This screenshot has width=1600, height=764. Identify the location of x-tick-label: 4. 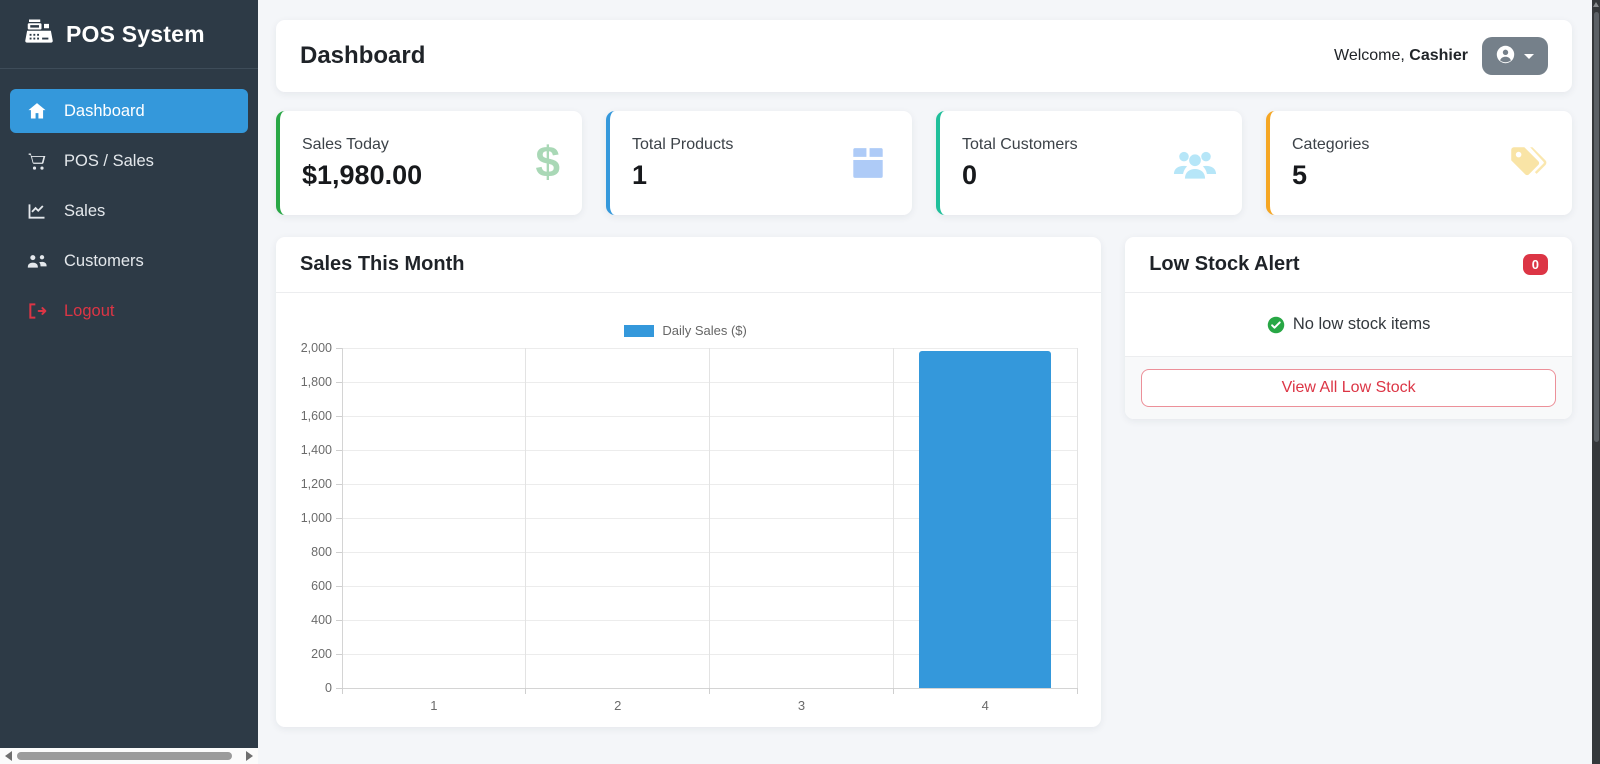
(985, 705).